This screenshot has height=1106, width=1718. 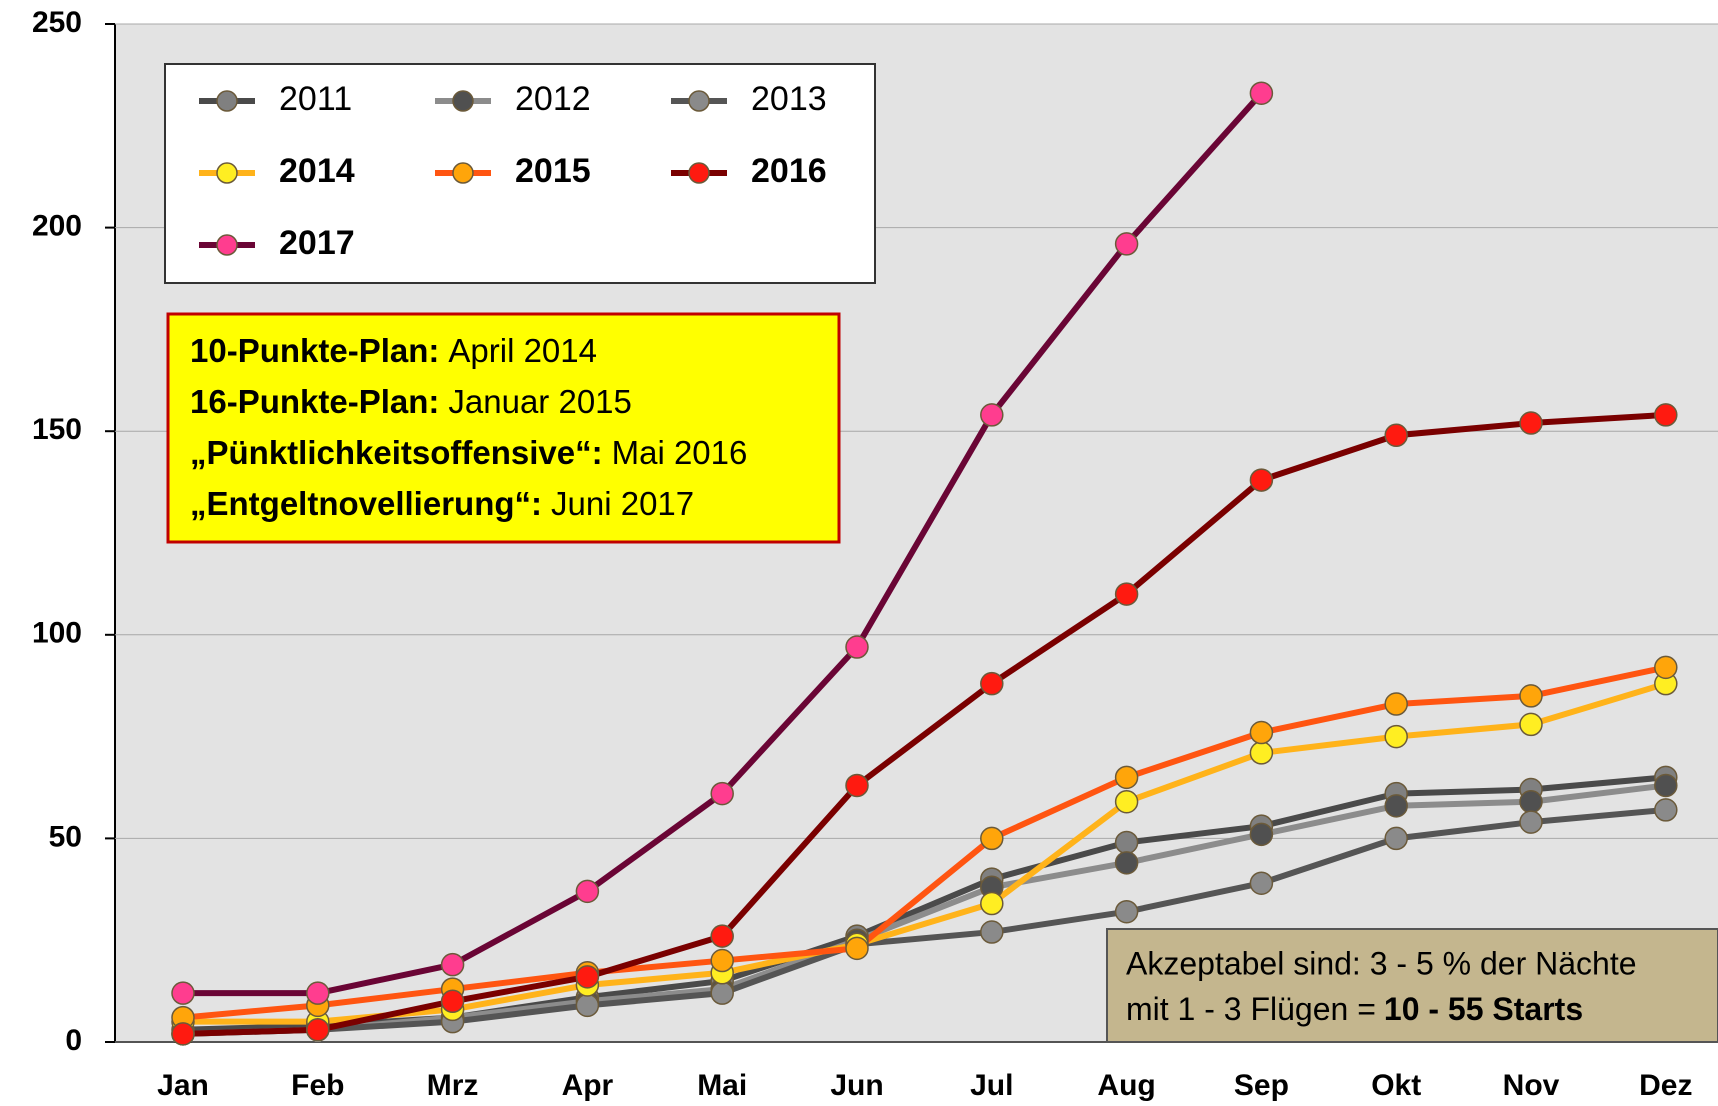 What do you see at coordinates (513, 171) in the screenshot?
I see `legend-entries: 2011 2012 2013 2014 2015 2016 2017` at bounding box center [513, 171].